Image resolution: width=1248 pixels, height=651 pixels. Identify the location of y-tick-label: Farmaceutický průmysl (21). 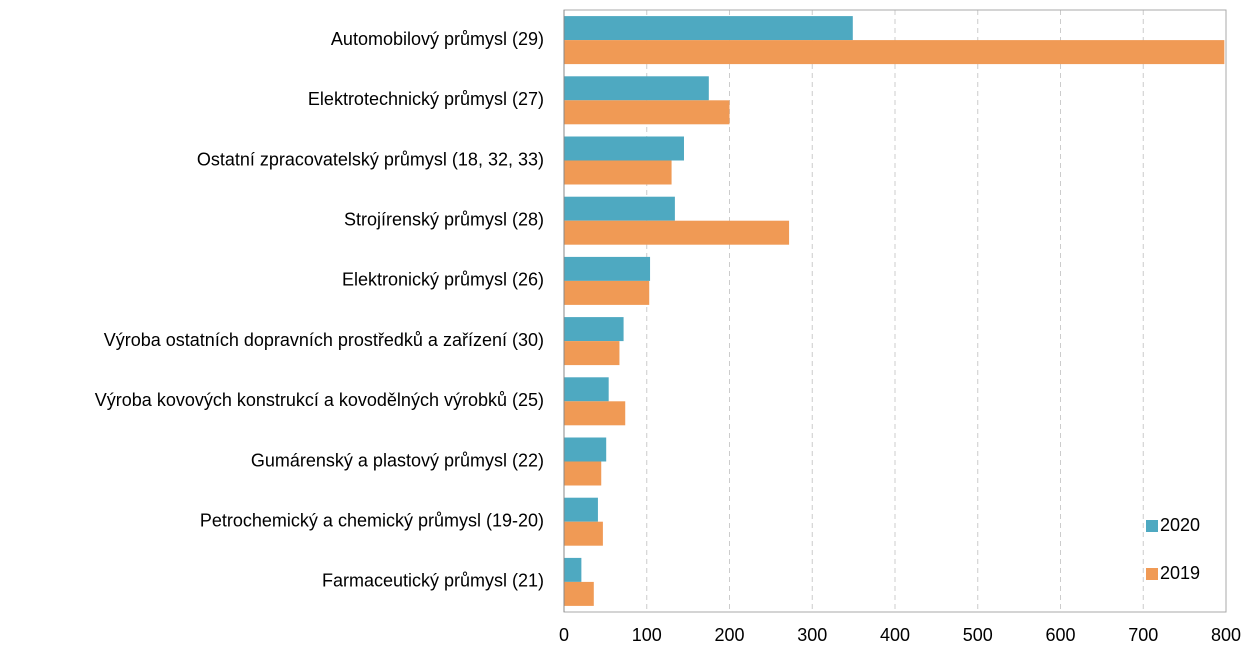
(433, 581).